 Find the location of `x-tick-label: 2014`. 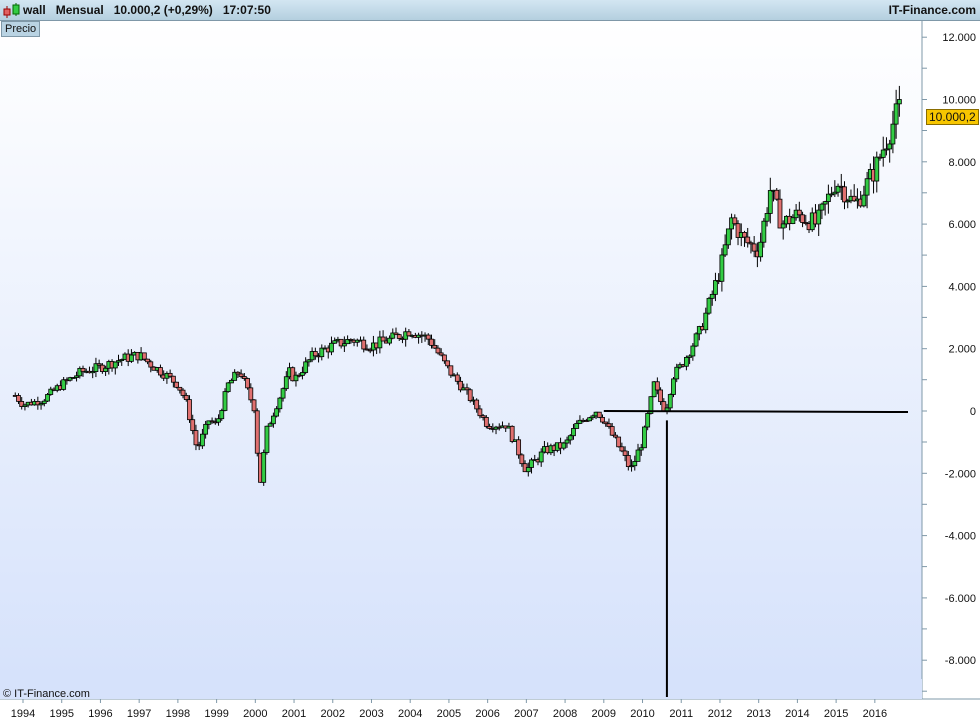

x-tick-label: 2014 is located at coordinates (797, 714).